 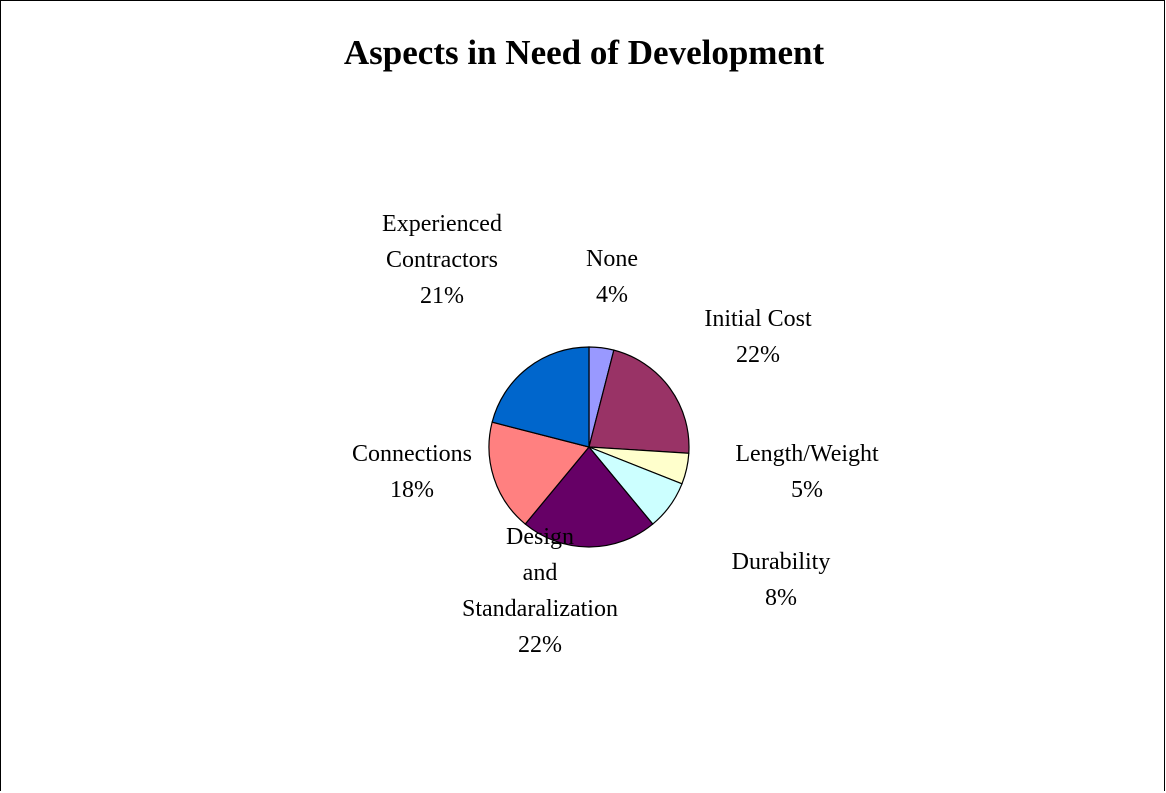 What do you see at coordinates (540, 591) in the screenshot?
I see `slice-label-4: Design and Standaralization 22%` at bounding box center [540, 591].